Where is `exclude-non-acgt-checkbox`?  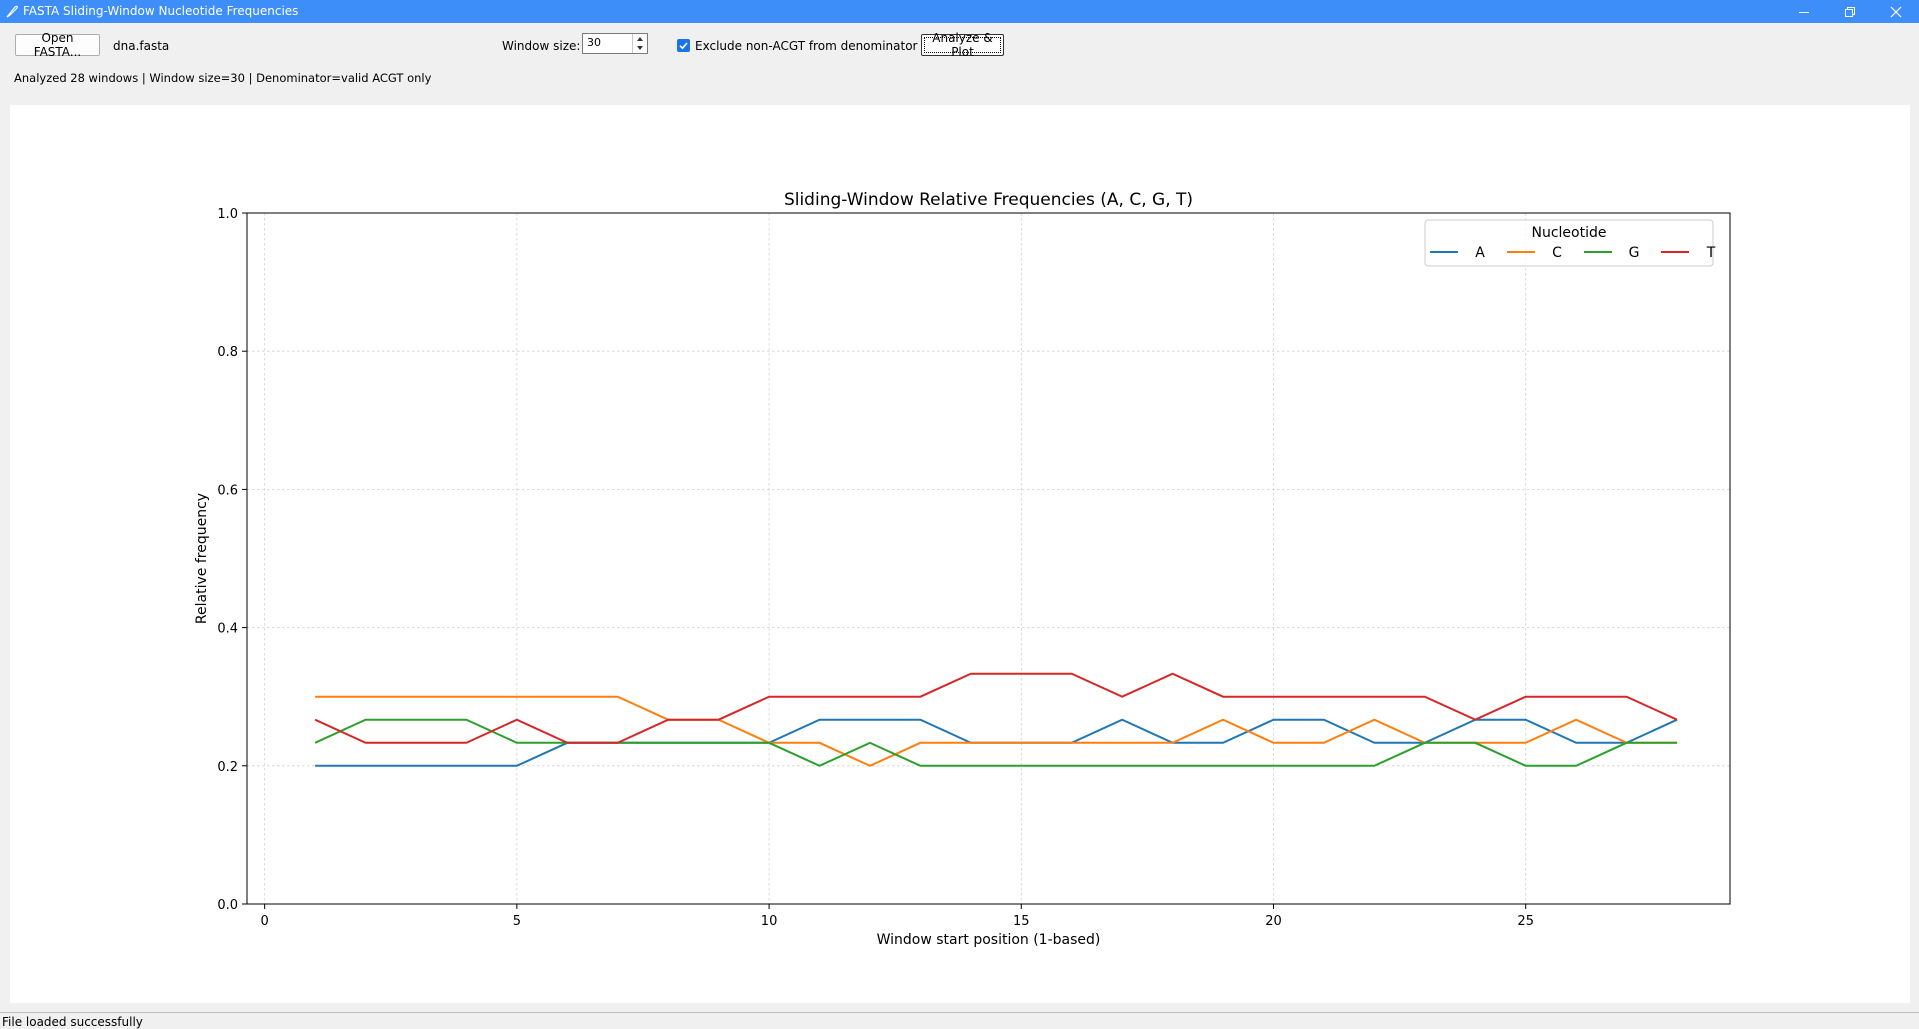 exclude-non-acgt-checkbox is located at coordinates (683, 45).